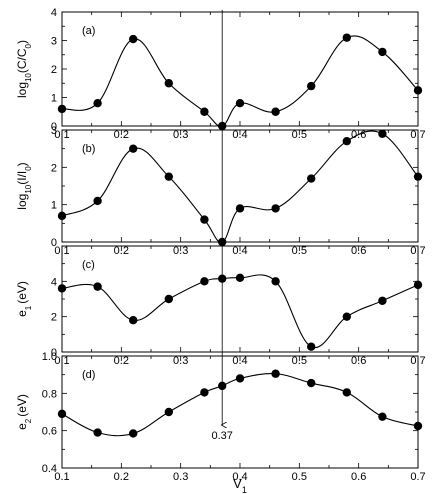 The height and width of the screenshot is (494, 436). Describe the element at coordinates (24, 185) in the screenshot. I see `y-axis-label: log10(I/I0)` at that location.